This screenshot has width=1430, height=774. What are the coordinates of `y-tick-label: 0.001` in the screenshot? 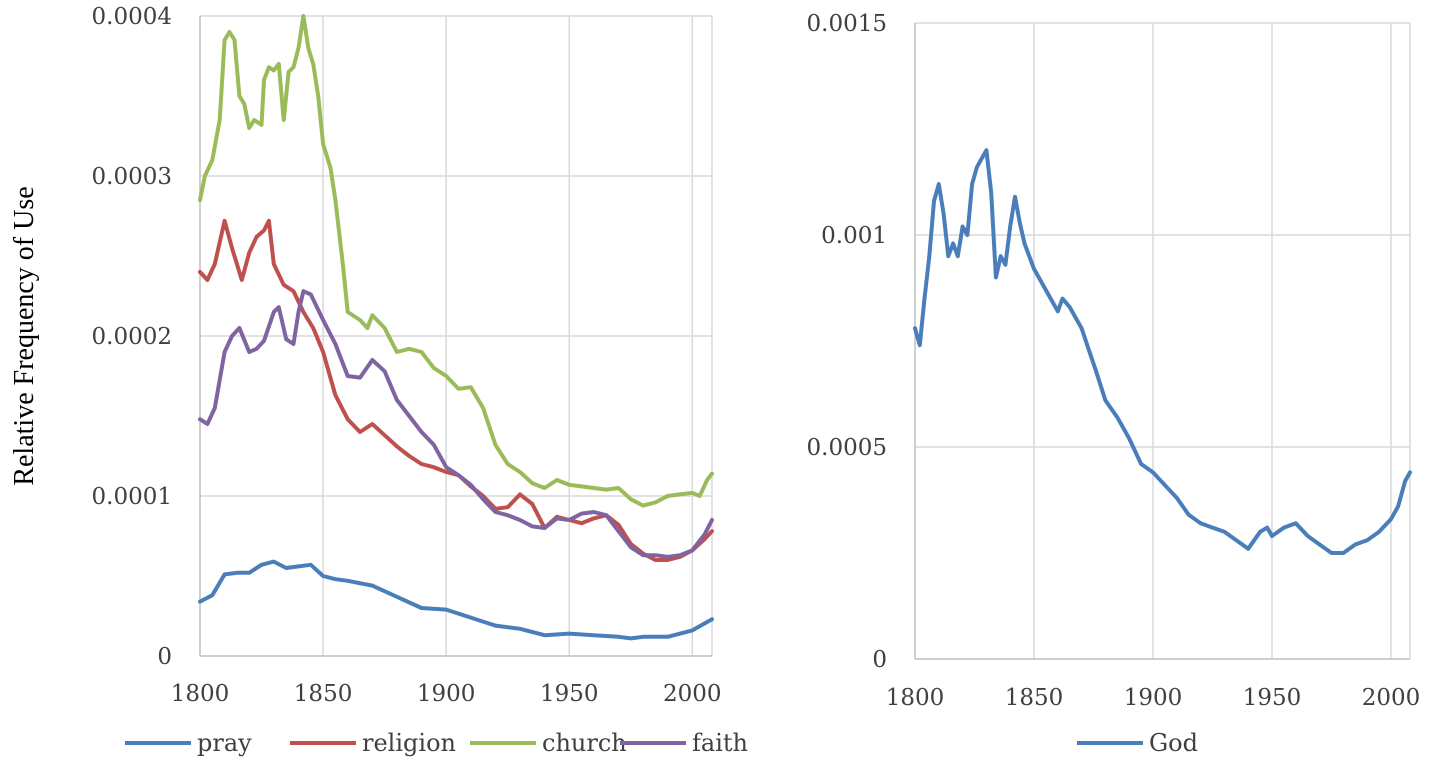 It's located at (854, 236).